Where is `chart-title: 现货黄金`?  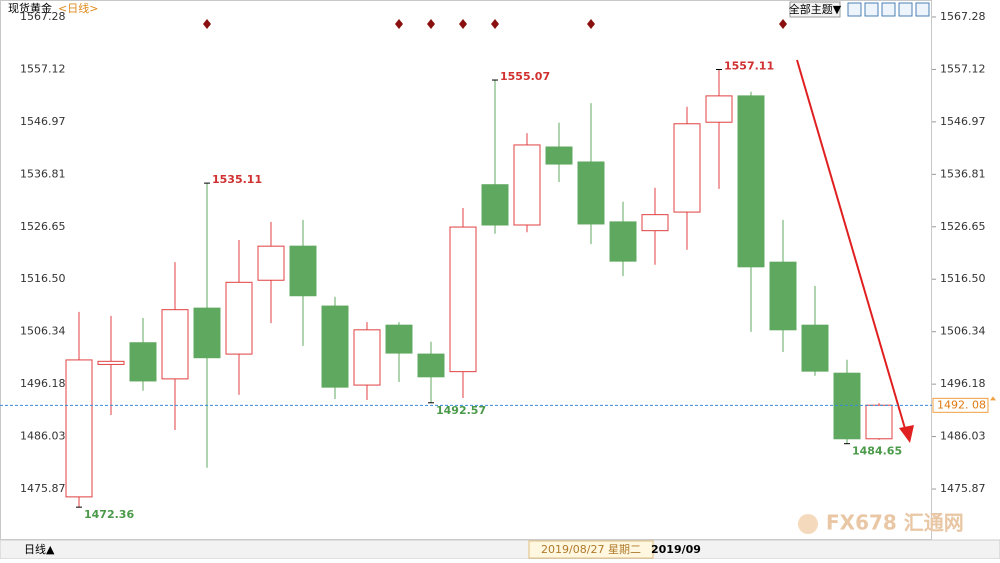
chart-title: 现货黄金 is located at coordinates (30, 8).